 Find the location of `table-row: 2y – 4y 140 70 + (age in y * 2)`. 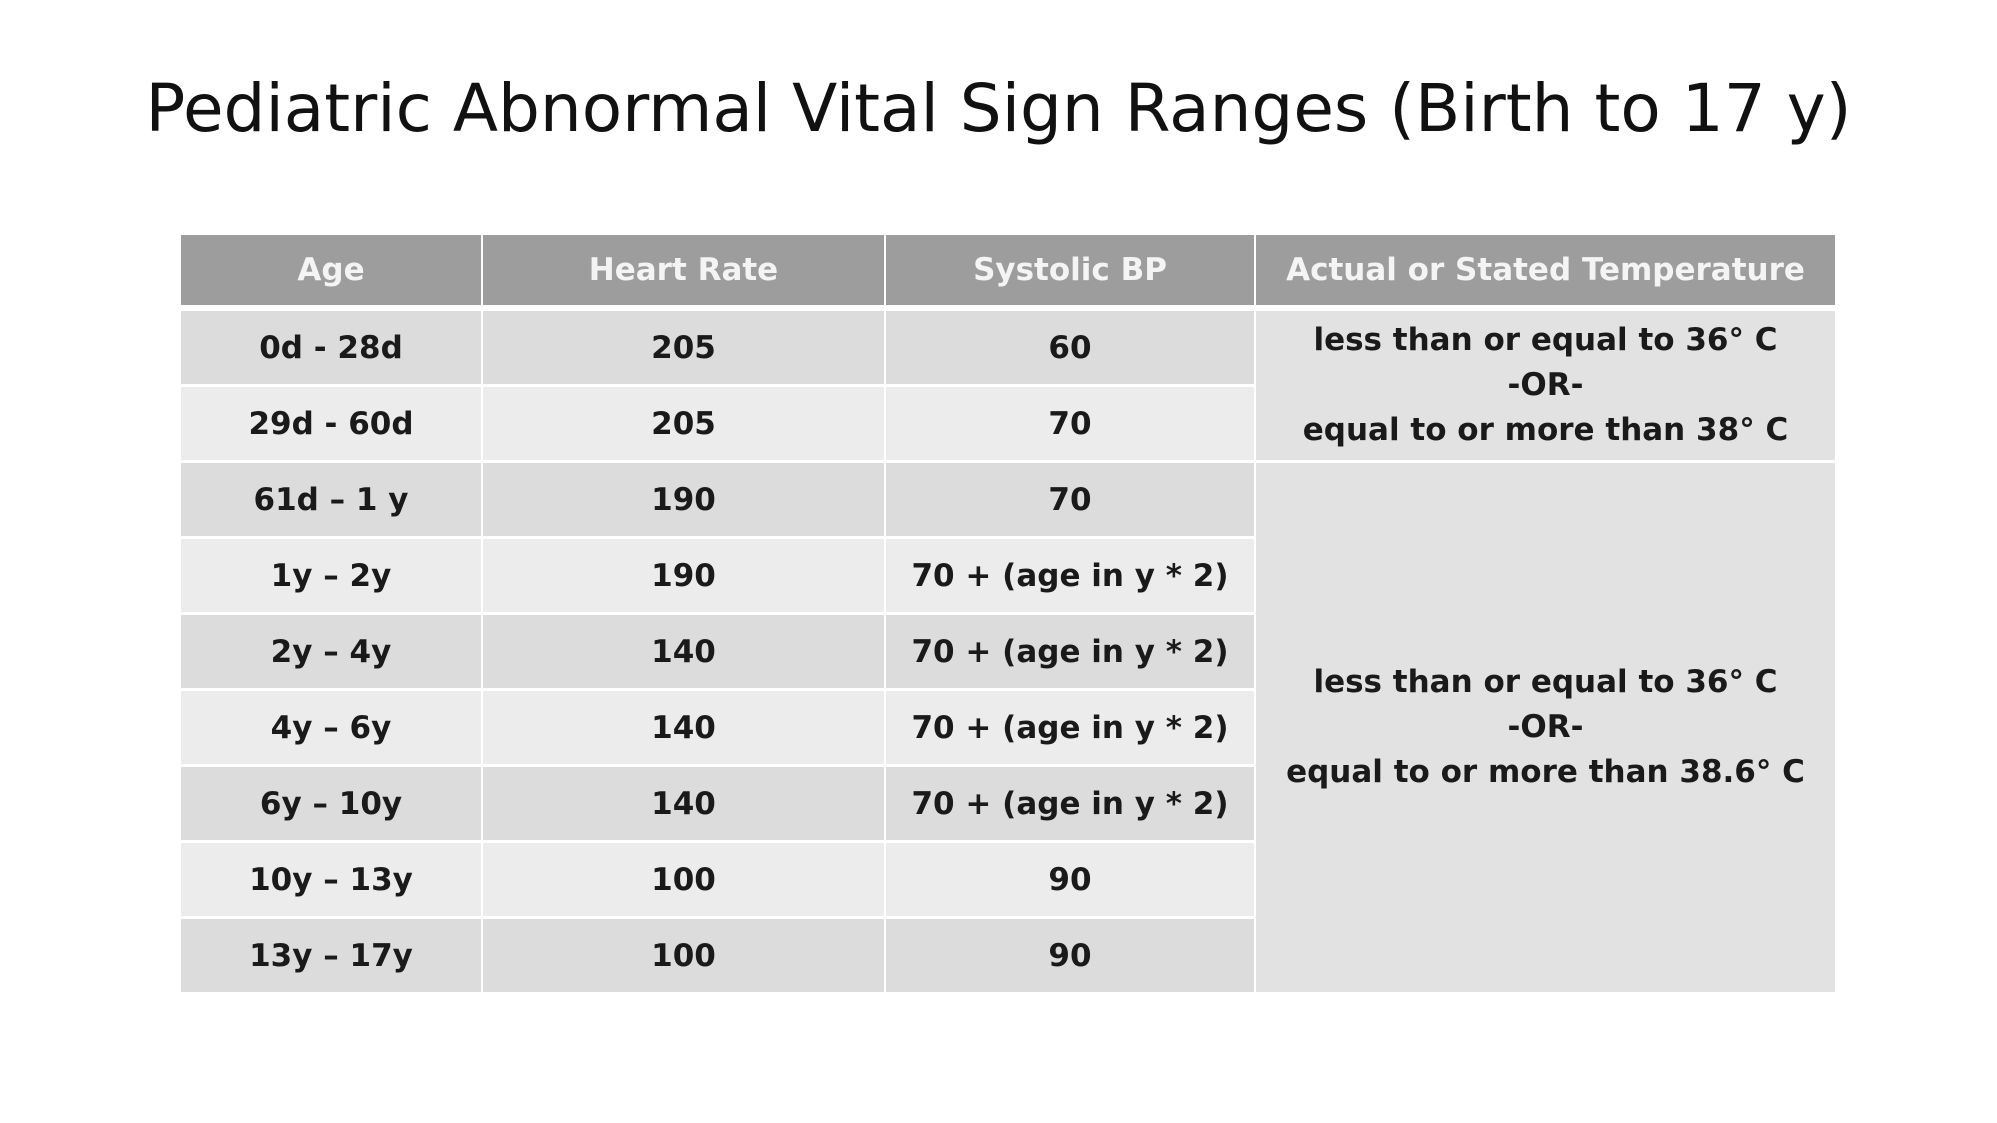

table-row: 2y – 4y 140 70 + (age in y * 2) is located at coordinates (1008, 653).